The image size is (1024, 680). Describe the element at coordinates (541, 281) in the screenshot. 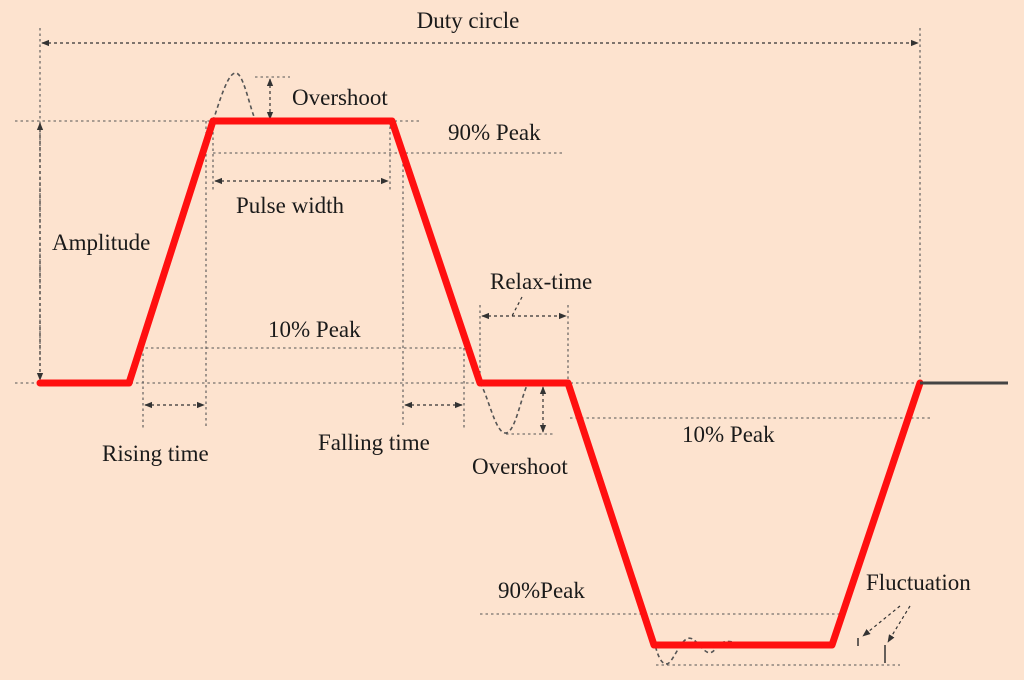

I see `relax-time-label: Relax-time` at that location.